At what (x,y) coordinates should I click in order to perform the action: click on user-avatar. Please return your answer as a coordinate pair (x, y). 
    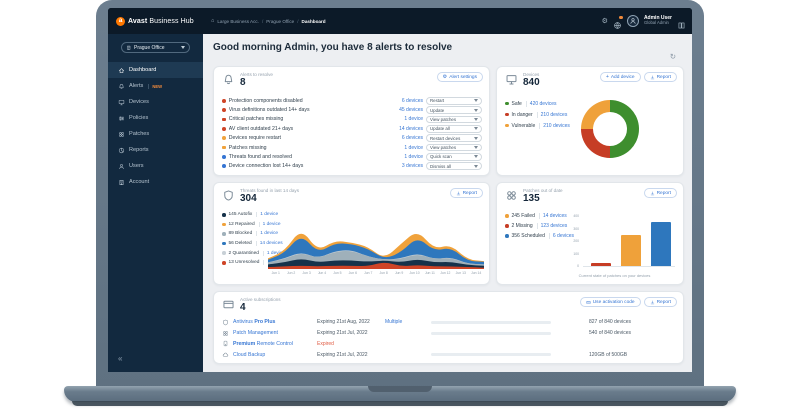
    Looking at the image, I should click on (632, 21).